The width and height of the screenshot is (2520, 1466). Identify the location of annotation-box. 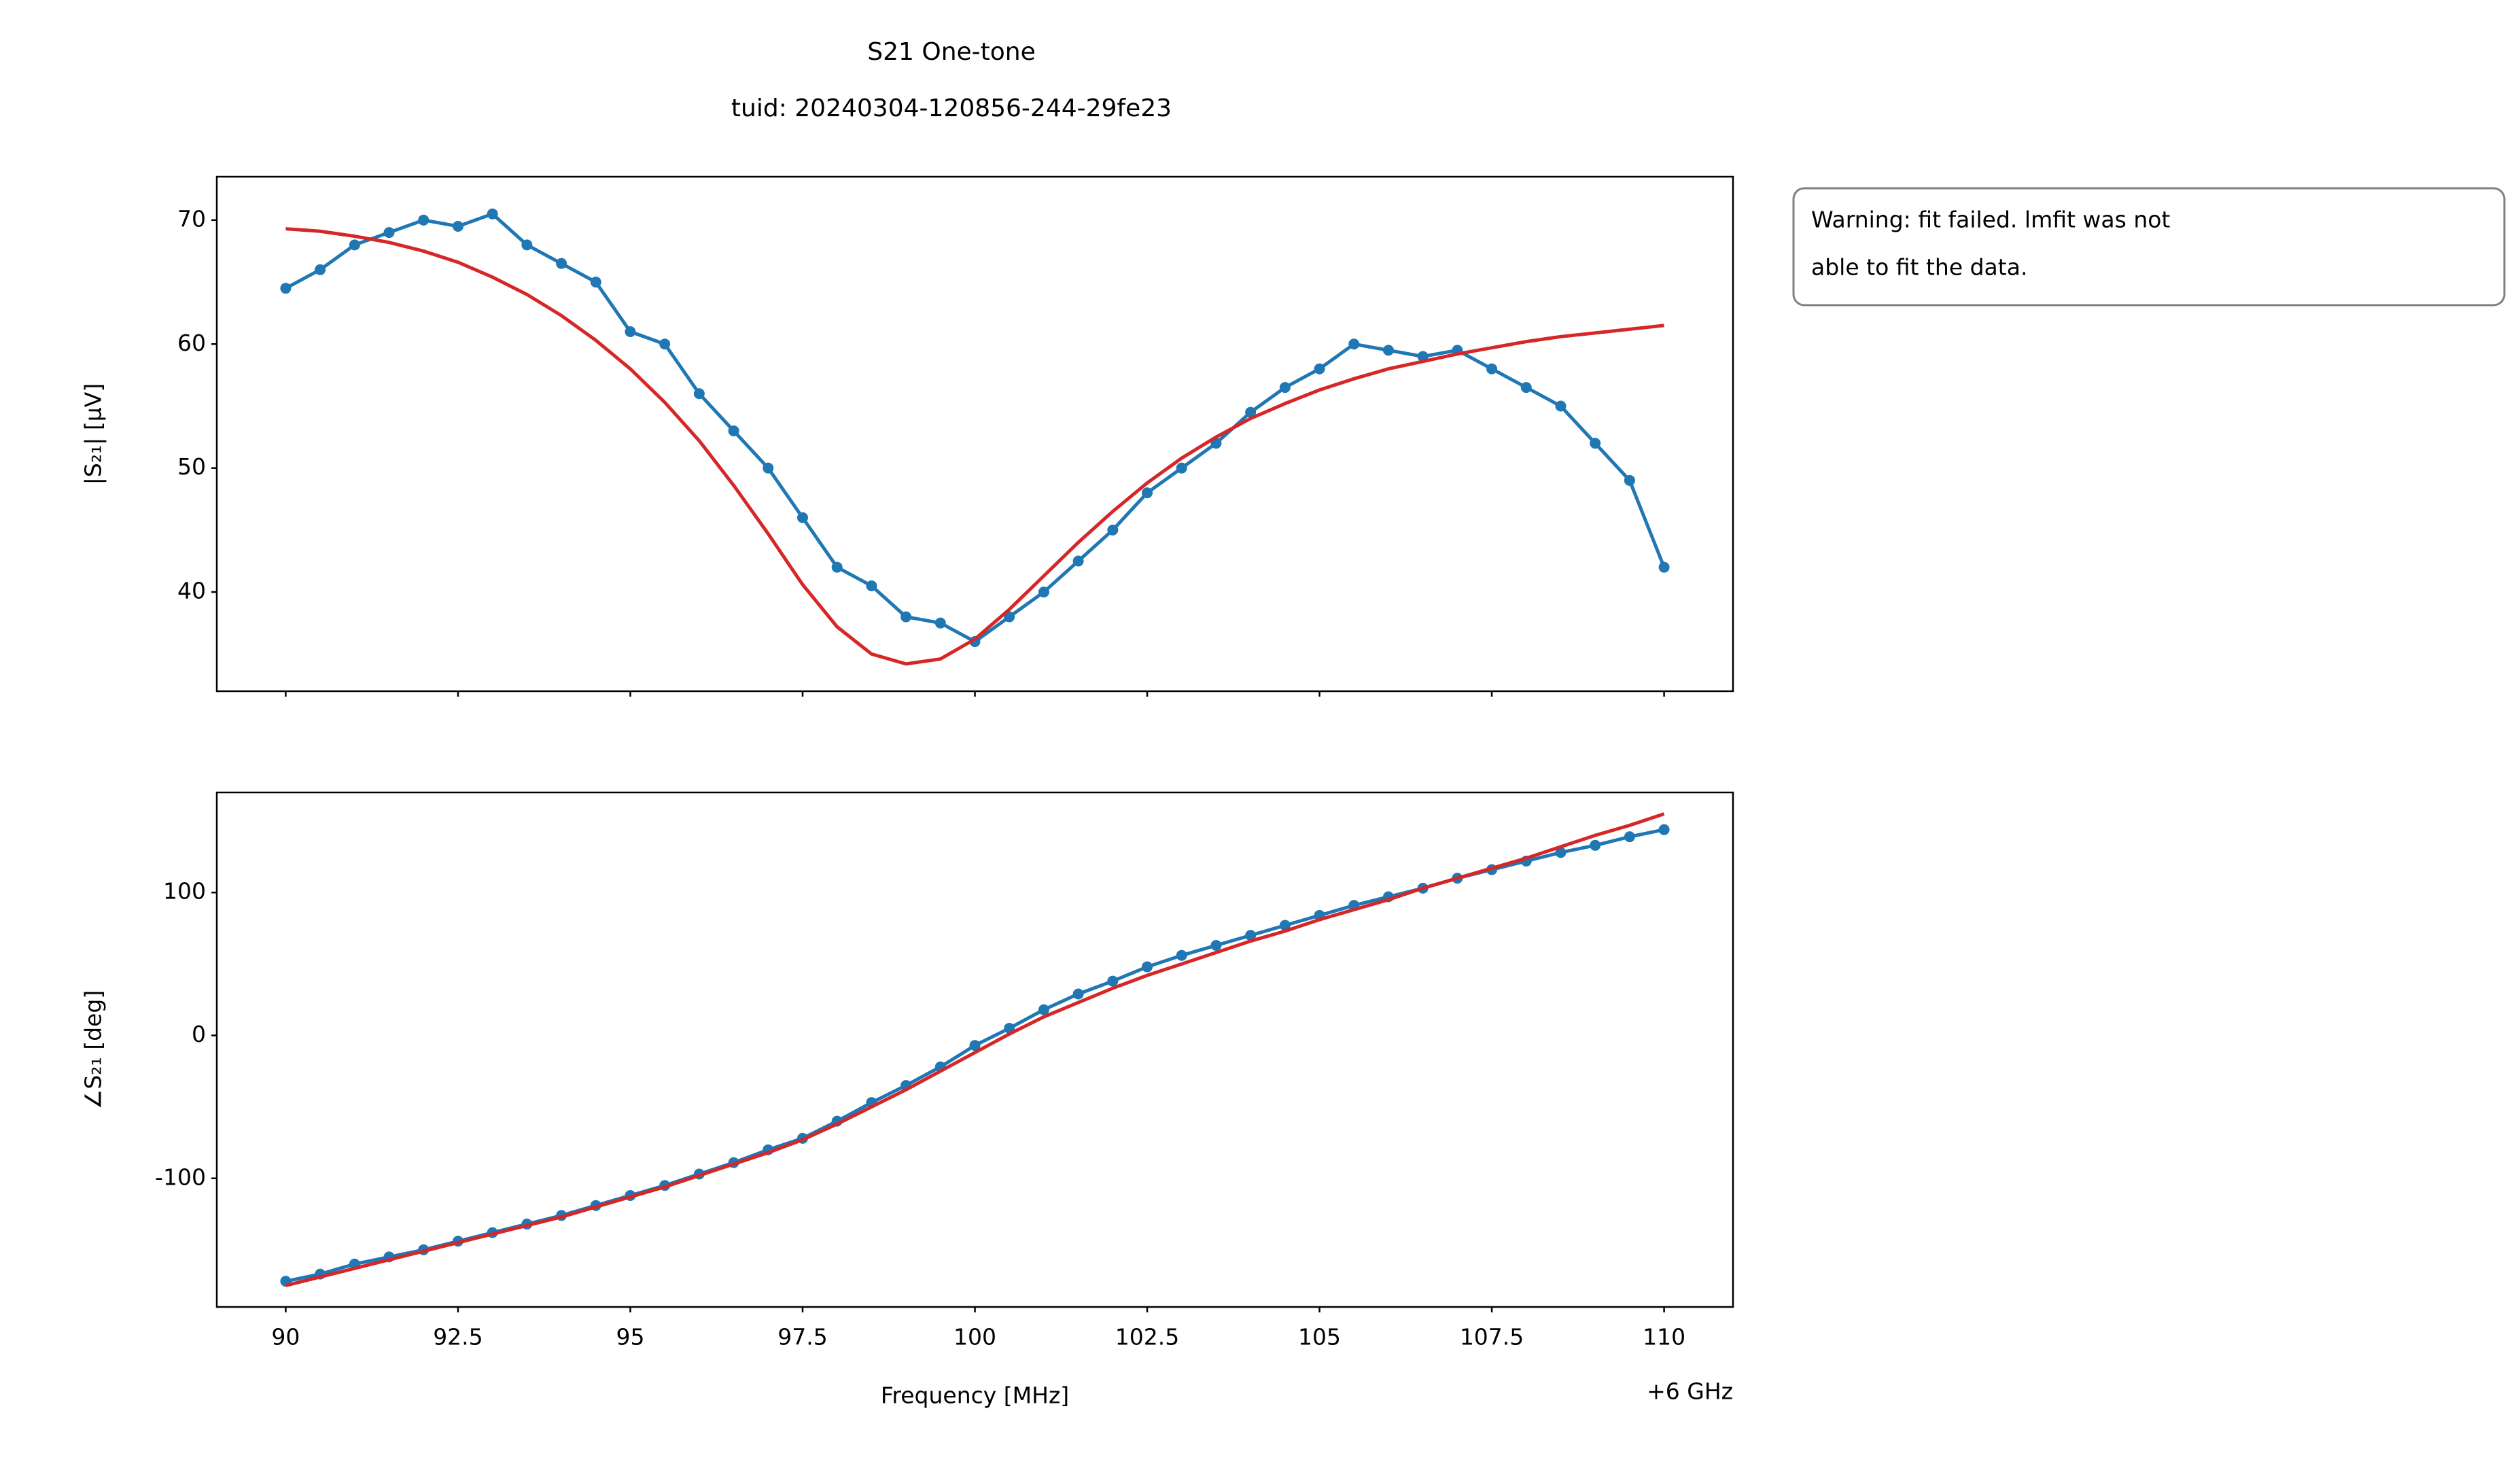
(2149, 247).